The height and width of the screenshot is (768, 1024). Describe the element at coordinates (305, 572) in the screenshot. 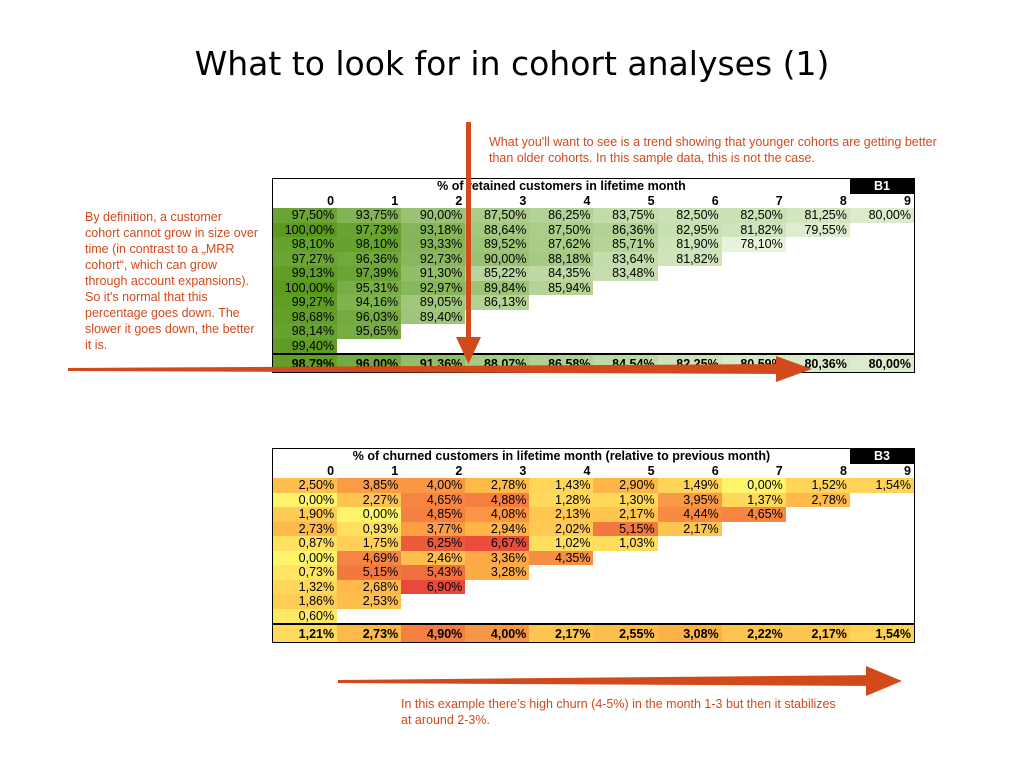

I see `churn-cell: 0,73%` at that location.